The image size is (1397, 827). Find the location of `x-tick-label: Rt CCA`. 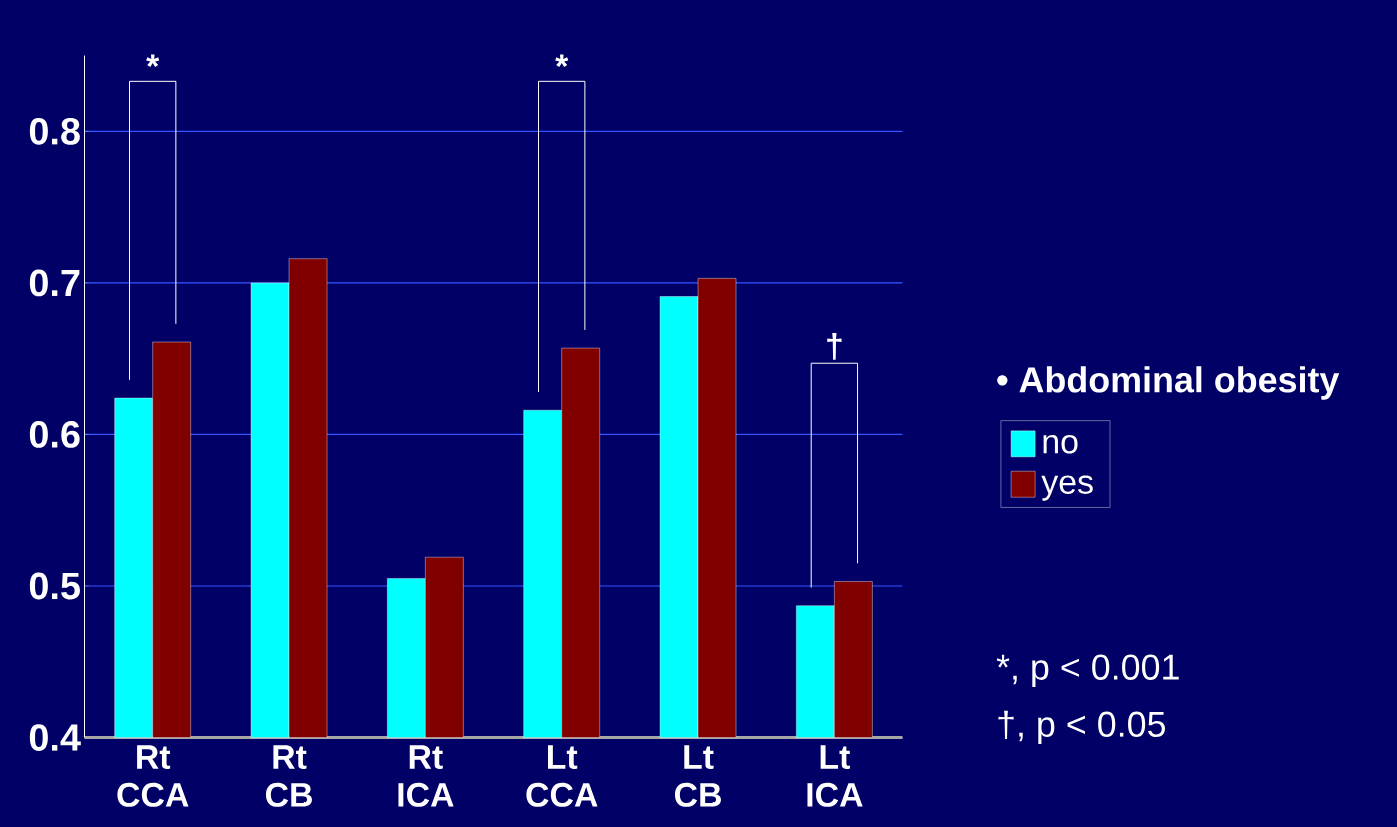

x-tick-label: Rt CCA is located at coordinates (153, 776).